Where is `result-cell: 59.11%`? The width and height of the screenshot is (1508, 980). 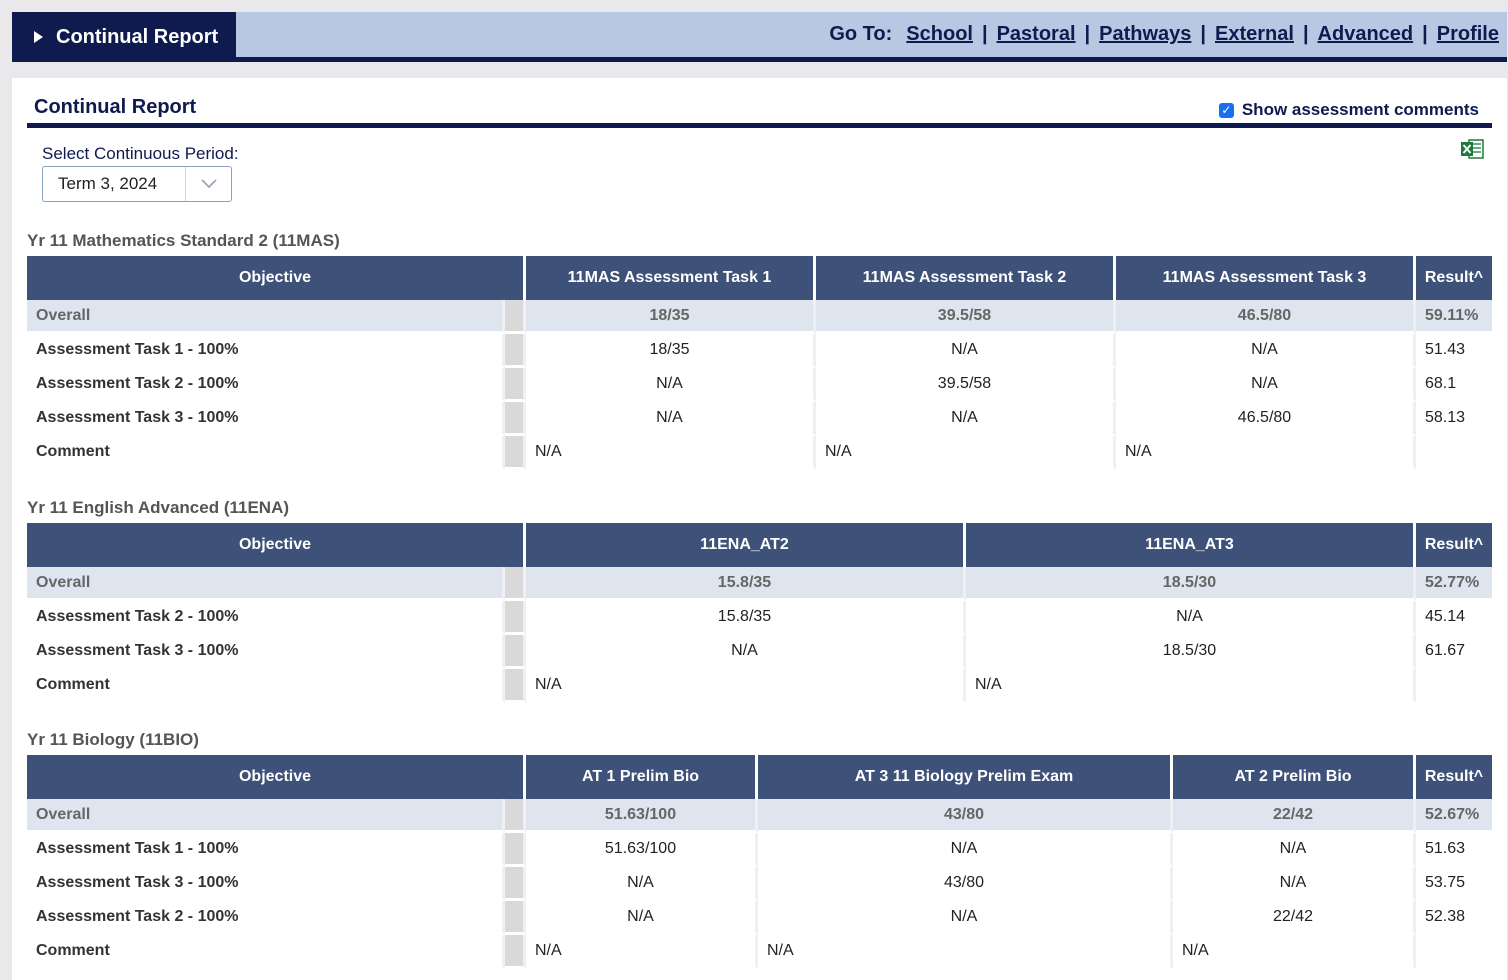
result-cell: 59.11% is located at coordinates (1454, 317).